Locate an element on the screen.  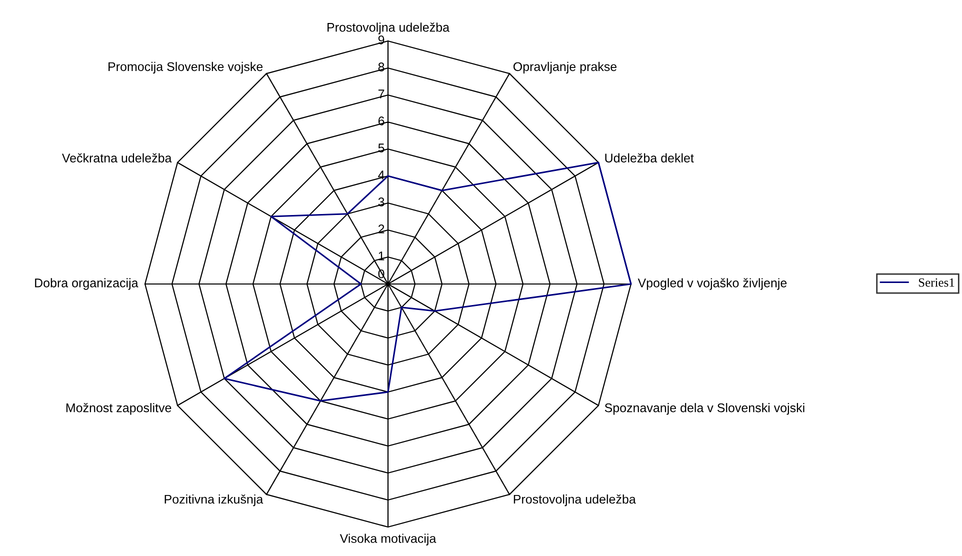
y-tick-label: 2 is located at coordinates (381, 229).